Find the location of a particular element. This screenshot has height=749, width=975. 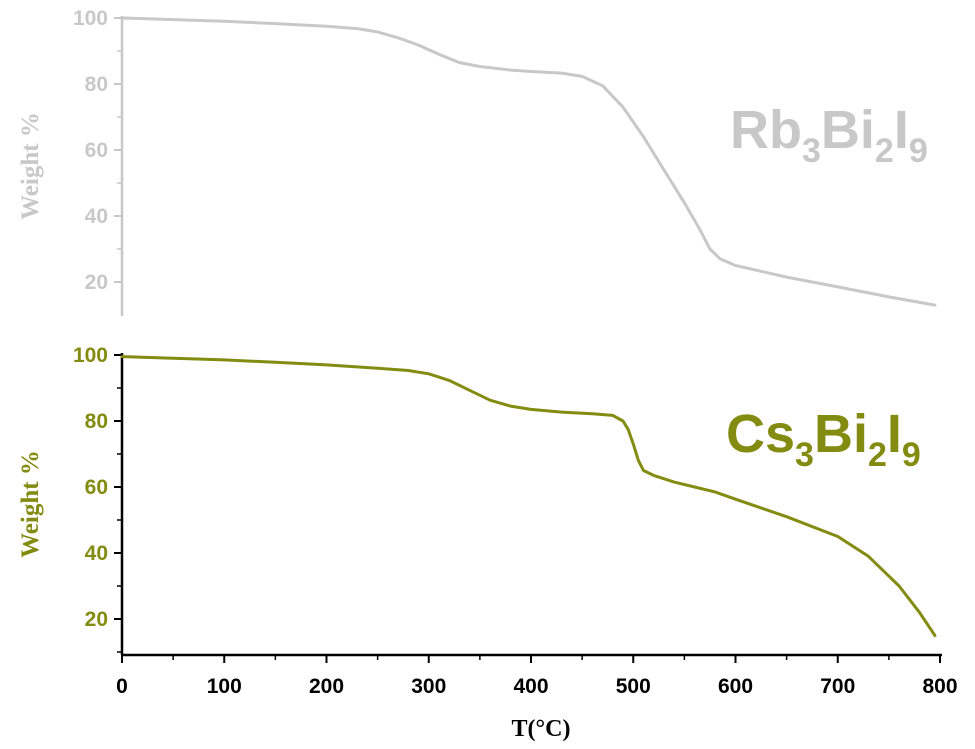

x-tick-label: 800 is located at coordinates (939, 686).